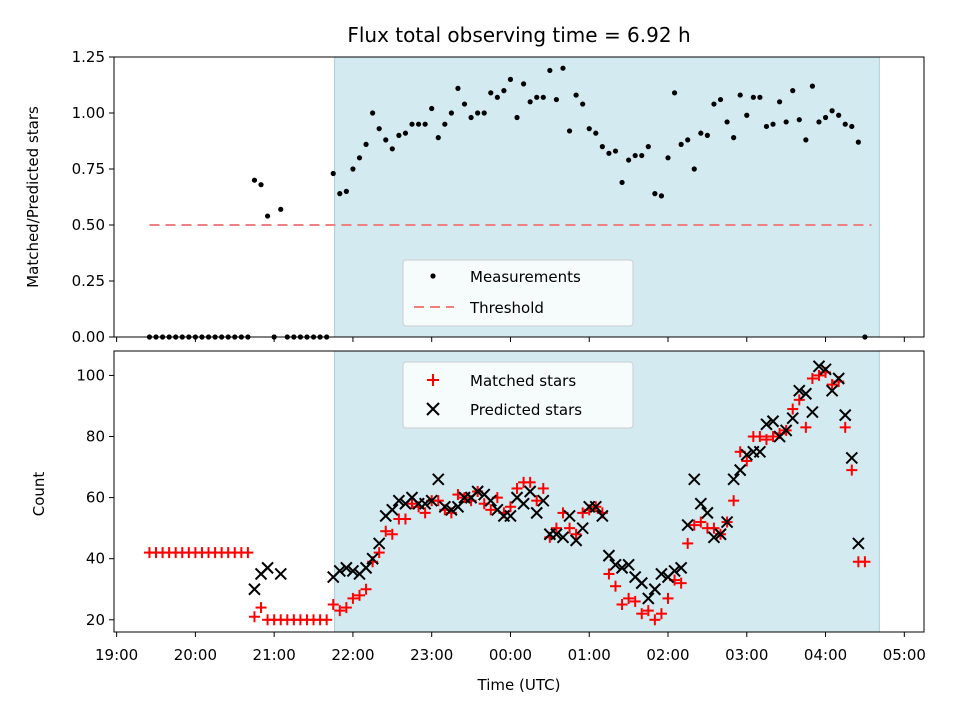 This screenshot has height=720, width=960. Describe the element at coordinates (667, 655) in the screenshot. I see `x-tick-label: 02:00` at that location.